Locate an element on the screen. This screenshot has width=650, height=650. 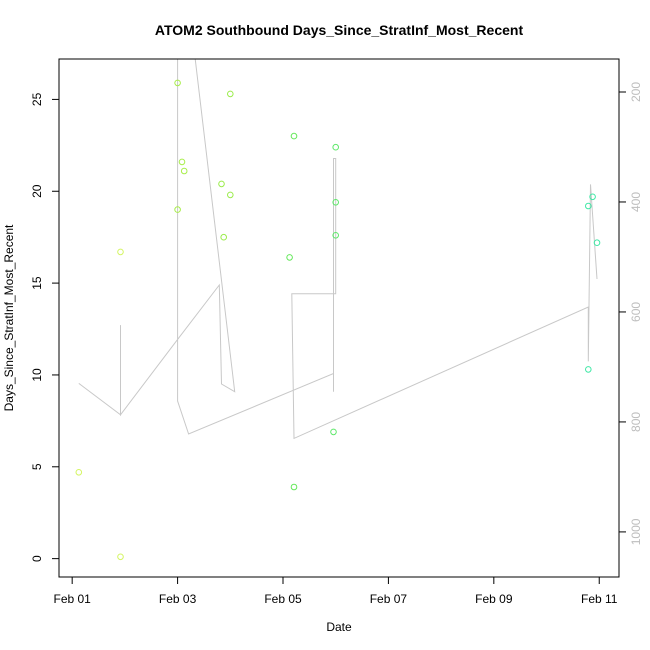
x-tick-label: Feb 05 is located at coordinates (283, 599).